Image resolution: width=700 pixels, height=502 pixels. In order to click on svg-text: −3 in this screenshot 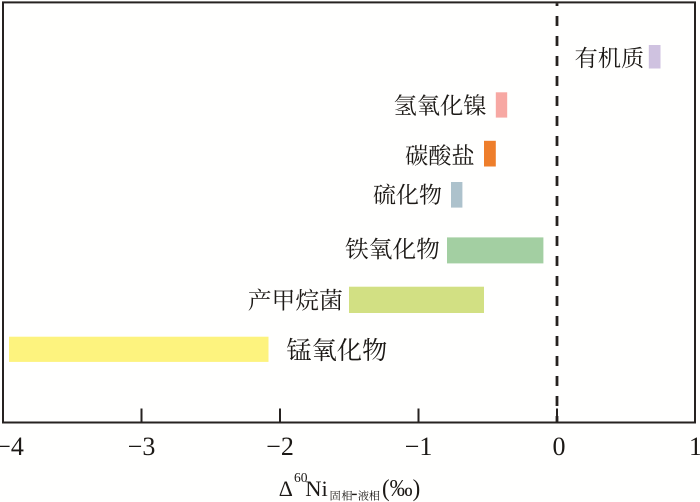, I will do `click(142, 446)`.